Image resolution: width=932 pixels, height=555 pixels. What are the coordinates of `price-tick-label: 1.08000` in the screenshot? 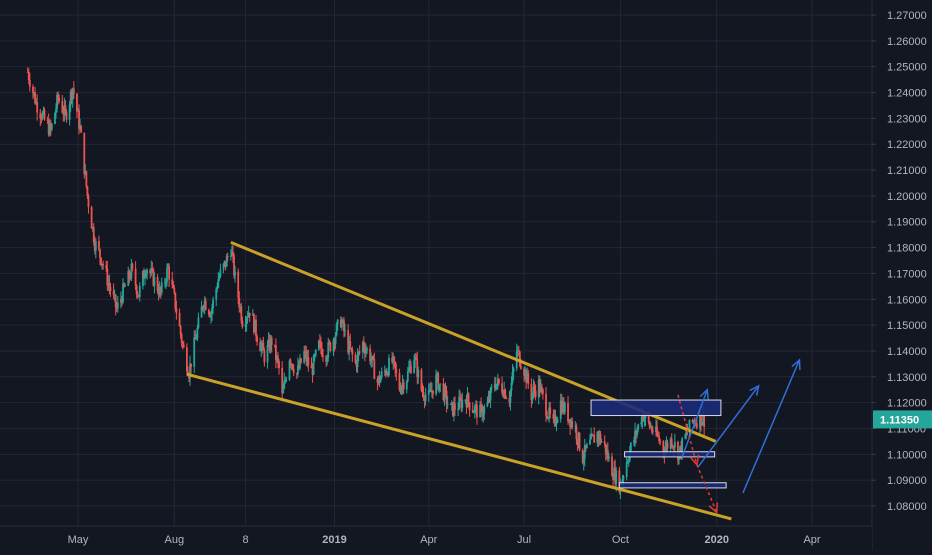 It's located at (907, 507).